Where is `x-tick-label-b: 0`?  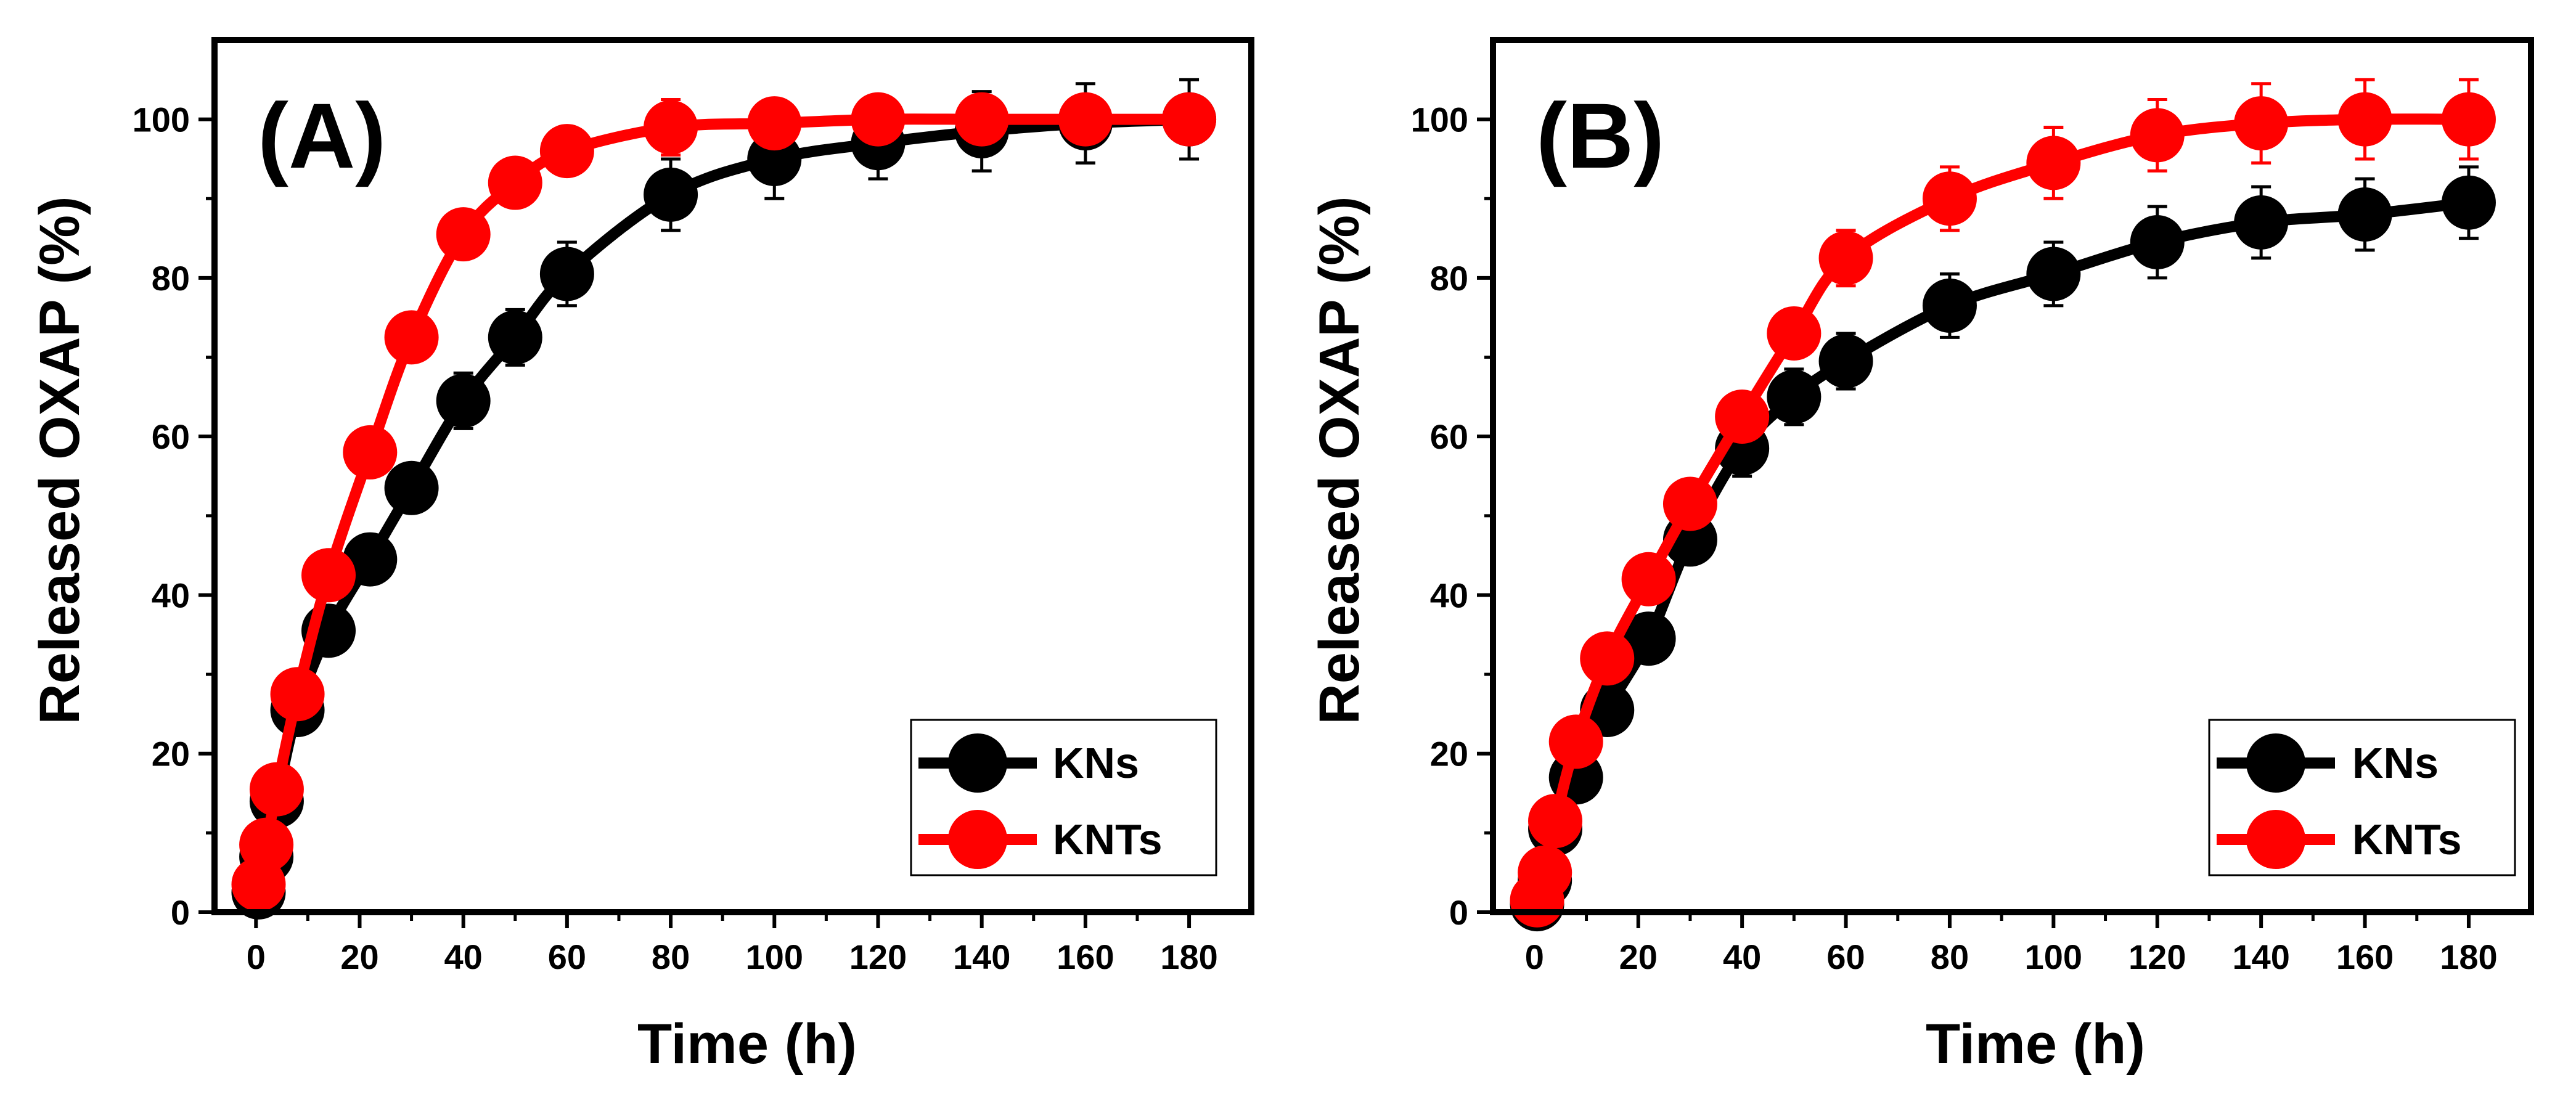 x-tick-label-b: 0 is located at coordinates (1534, 956).